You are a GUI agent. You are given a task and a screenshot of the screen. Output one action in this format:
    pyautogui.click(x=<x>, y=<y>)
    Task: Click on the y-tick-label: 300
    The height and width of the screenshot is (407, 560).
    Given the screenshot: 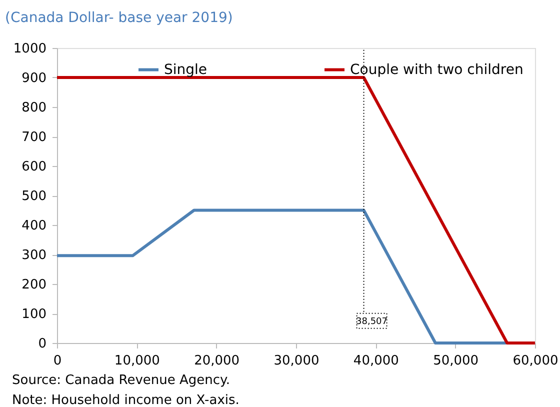 What is the action you would take?
    pyautogui.click(x=34, y=255)
    